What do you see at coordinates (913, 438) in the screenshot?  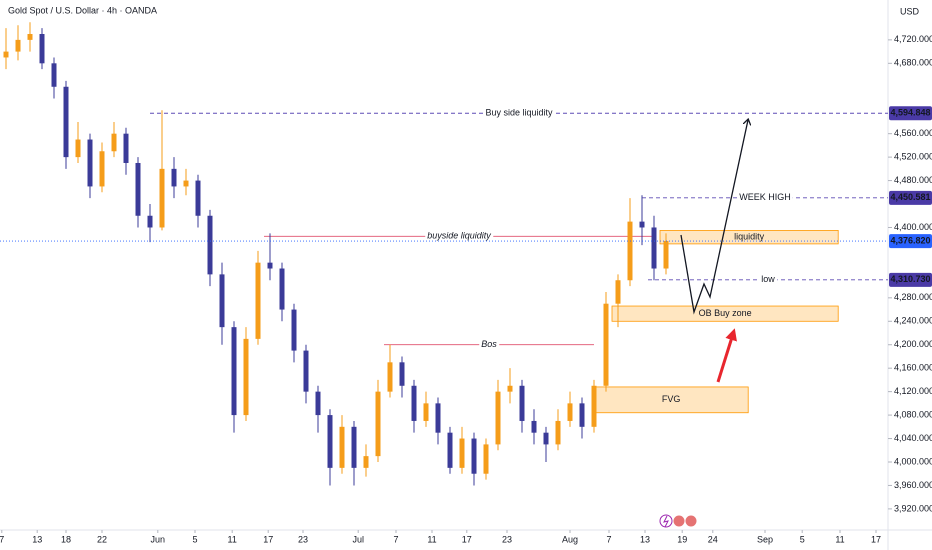 I see `y-tick-label: 4,040.000` at bounding box center [913, 438].